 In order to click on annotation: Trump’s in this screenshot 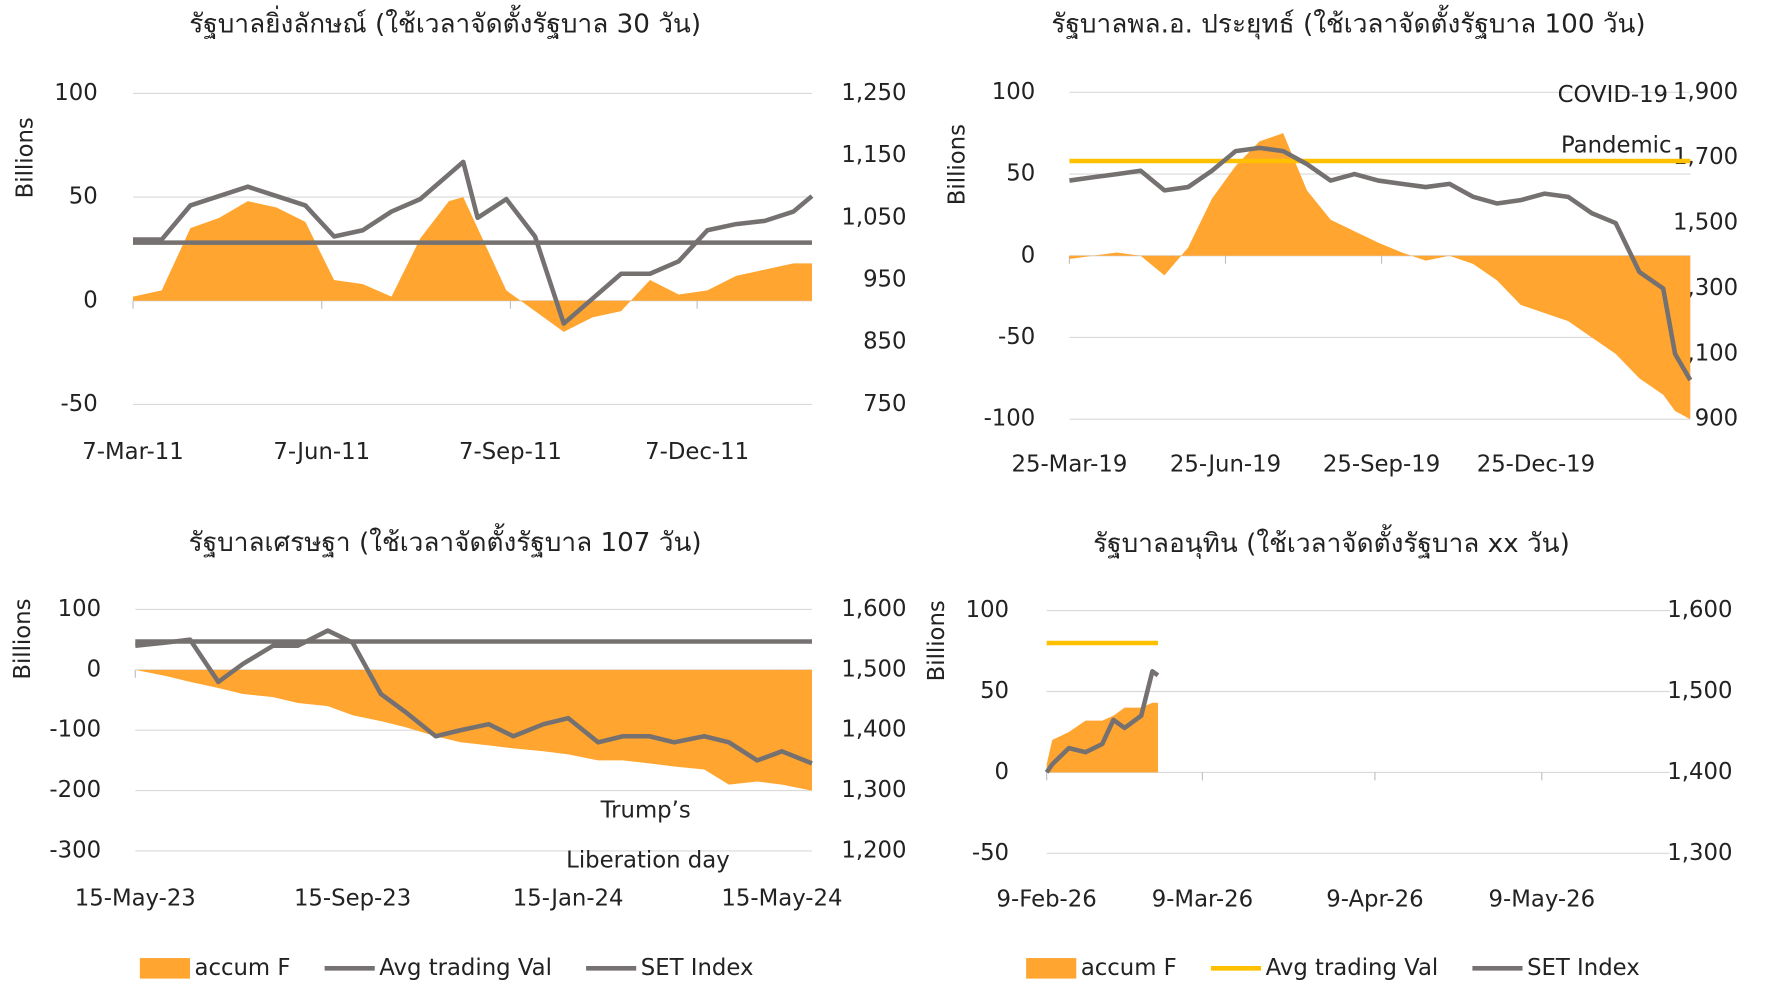, I will do `click(645, 811)`.